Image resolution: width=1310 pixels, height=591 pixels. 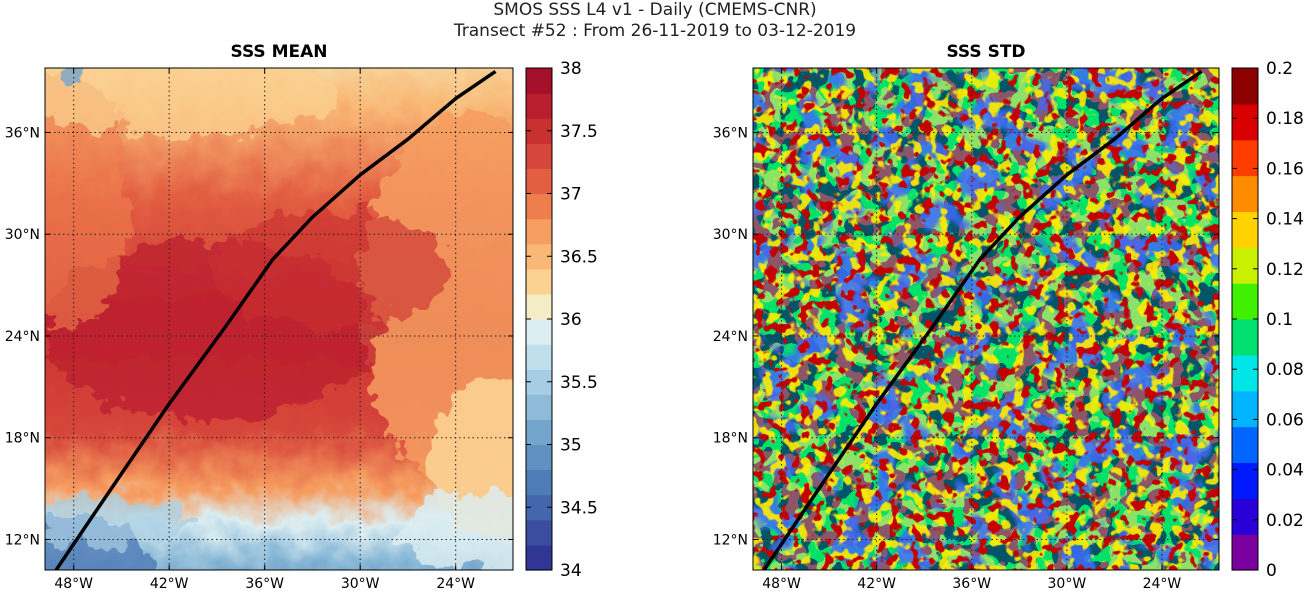 I want to click on colorbar-tick-label: 0.08, so click(x=1285, y=370).